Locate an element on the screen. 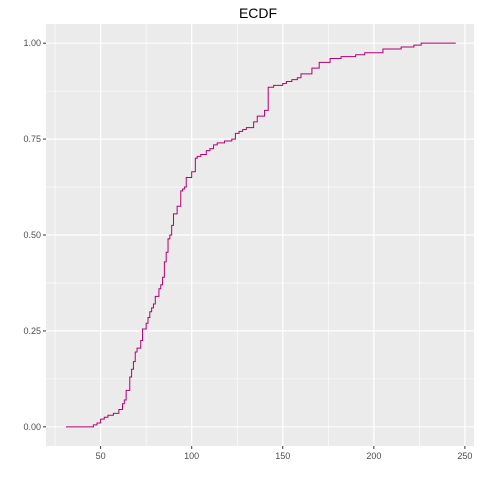 Image resolution: width=480 pixels, height=480 pixels. x-axis: 50 100 150 200 250 is located at coordinates (284, 453).